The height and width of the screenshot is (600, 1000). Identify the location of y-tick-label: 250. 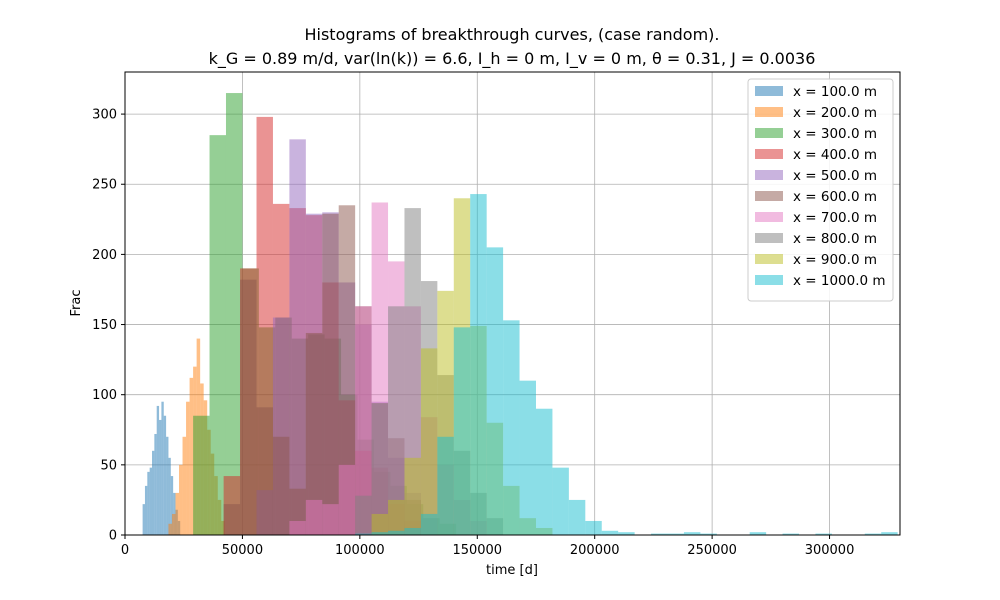
(104, 185).